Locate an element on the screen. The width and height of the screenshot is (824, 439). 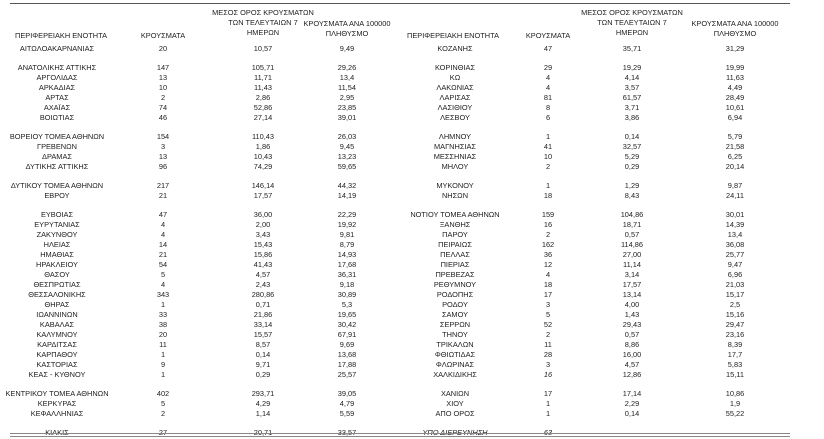
cases-value: 27 is located at coordinates (163, 432).